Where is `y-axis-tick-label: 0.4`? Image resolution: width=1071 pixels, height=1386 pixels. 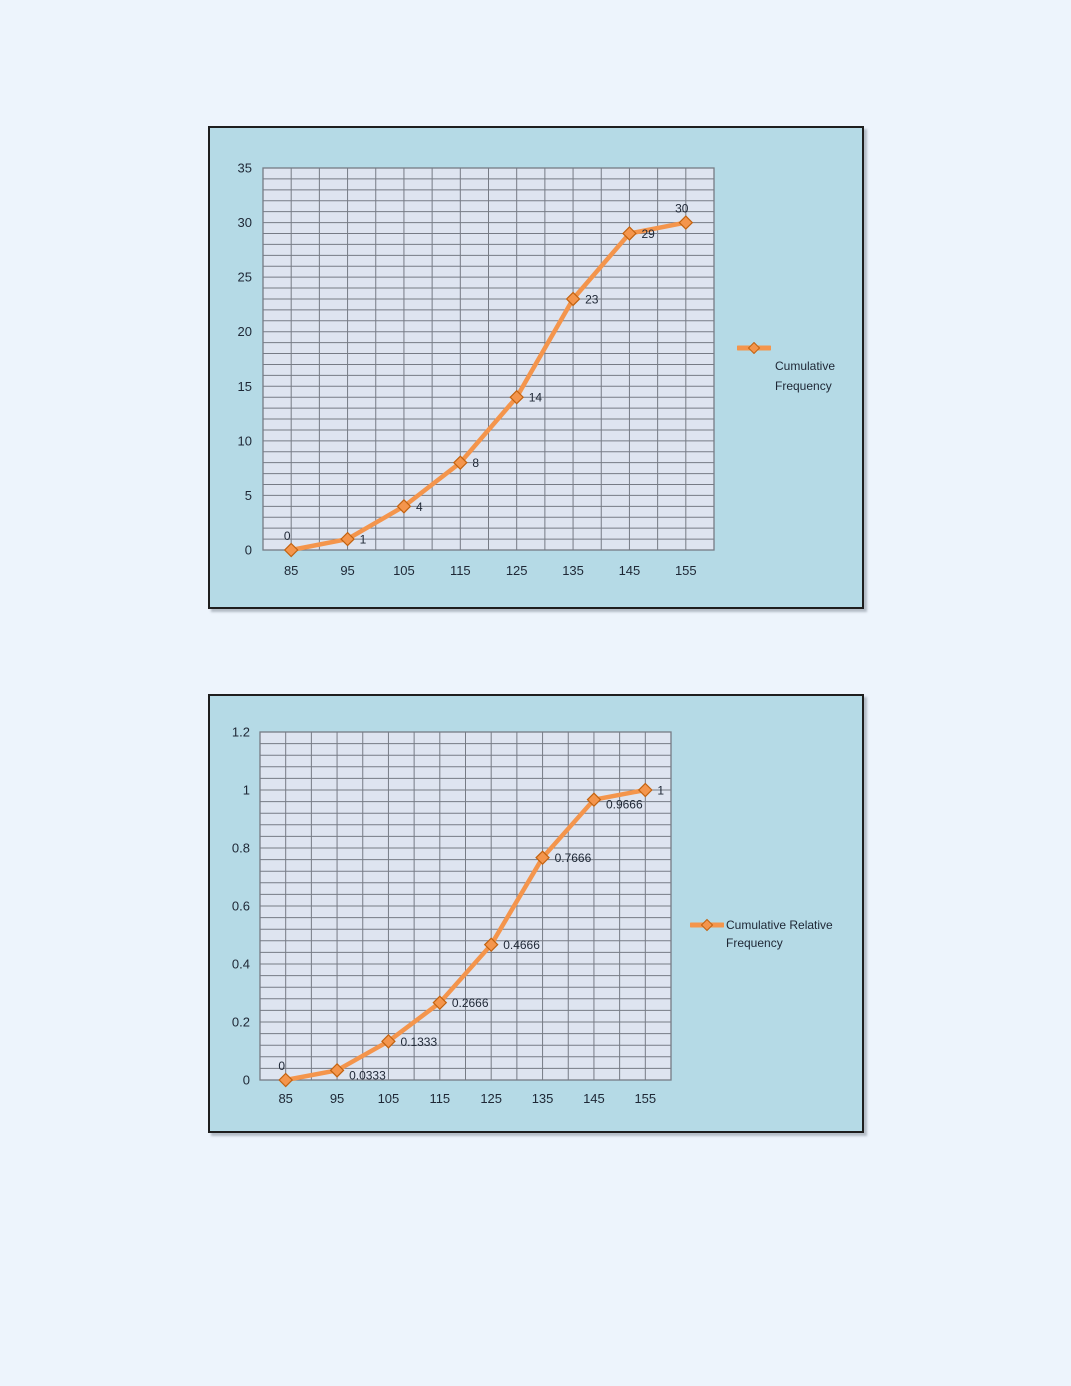
y-axis-tick-label: 0.4 is located at coordinates (241, 964).